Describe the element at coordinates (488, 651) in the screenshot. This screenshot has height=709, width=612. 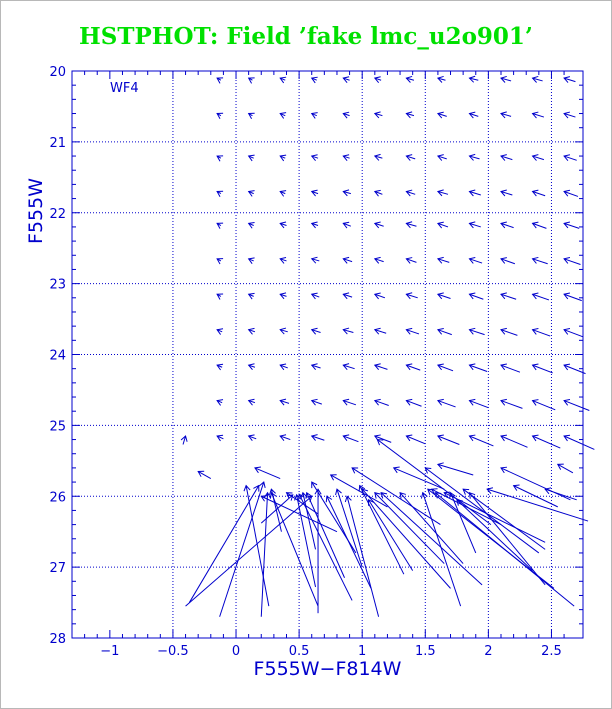
I see `x-tick-label: 2` at that location.